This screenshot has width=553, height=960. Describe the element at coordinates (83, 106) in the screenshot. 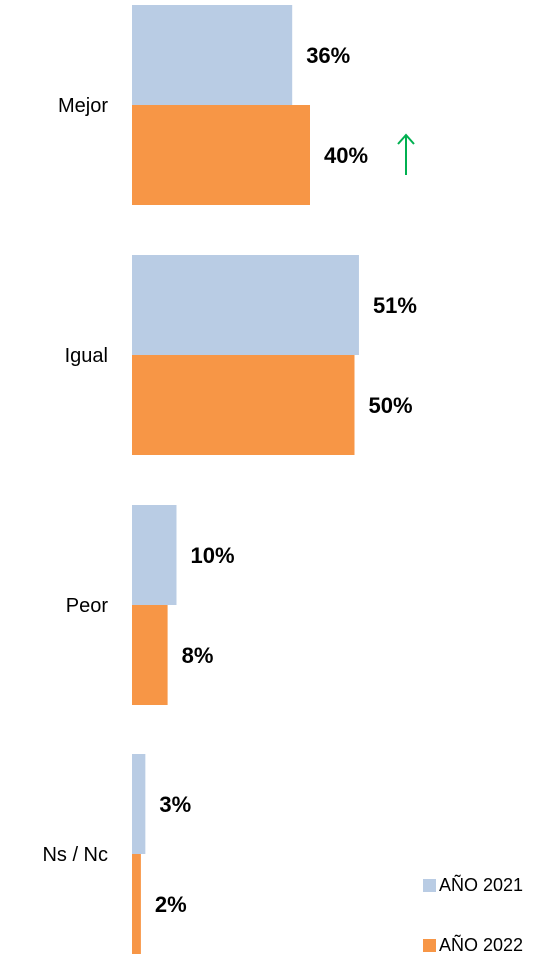

I see `category-label: Mejor` at that location.